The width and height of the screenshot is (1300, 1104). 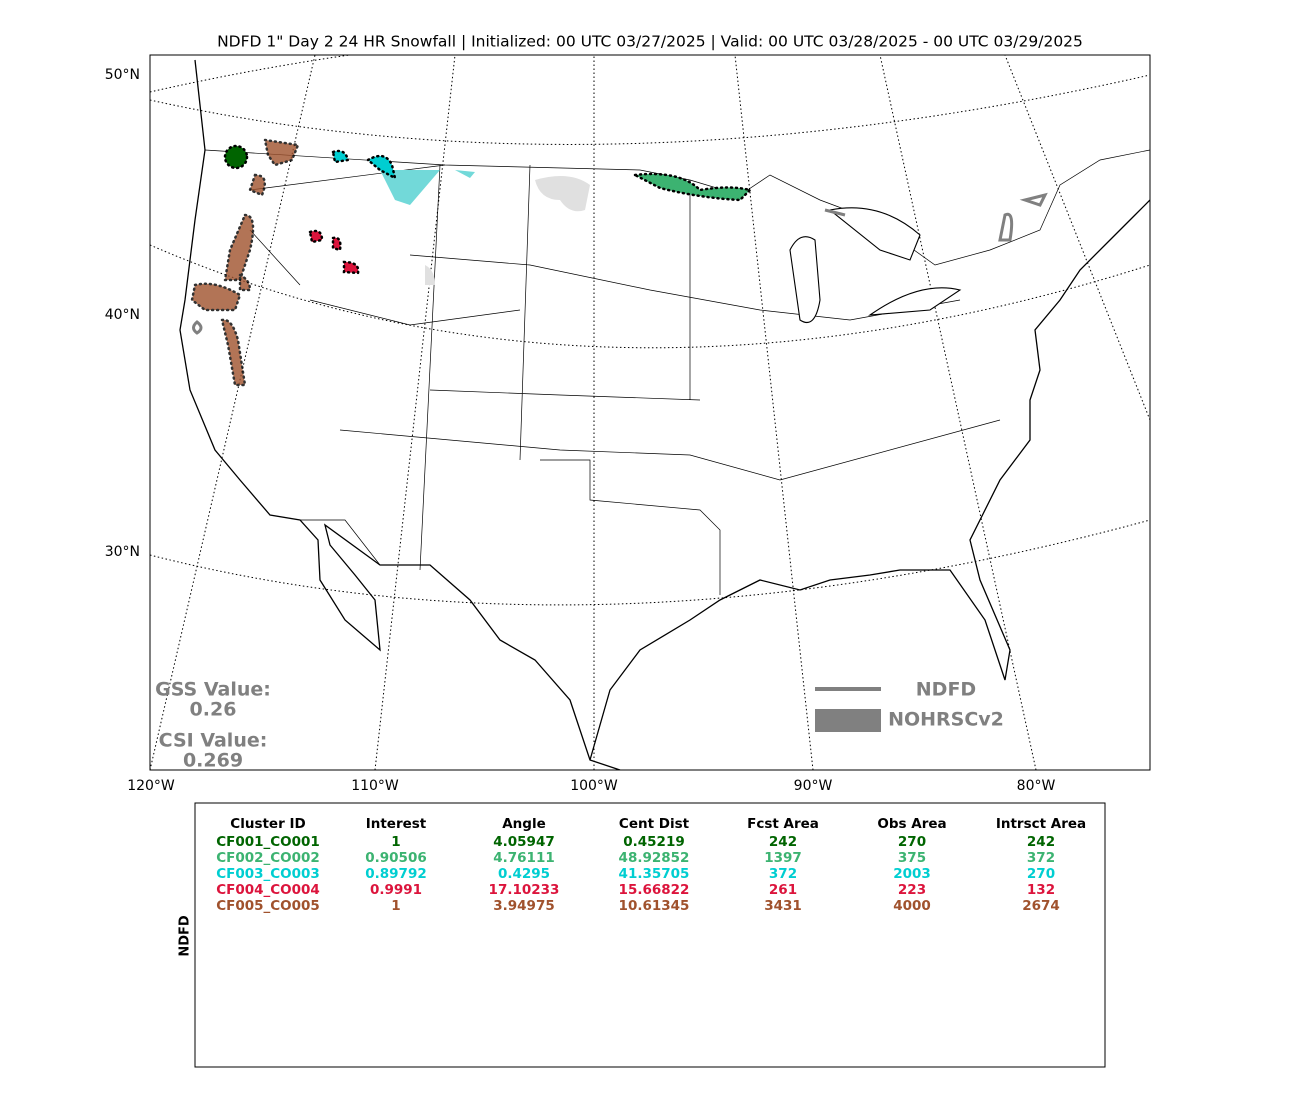 I want to click on table-header: Cluster ID, so click(x=267, y=824).